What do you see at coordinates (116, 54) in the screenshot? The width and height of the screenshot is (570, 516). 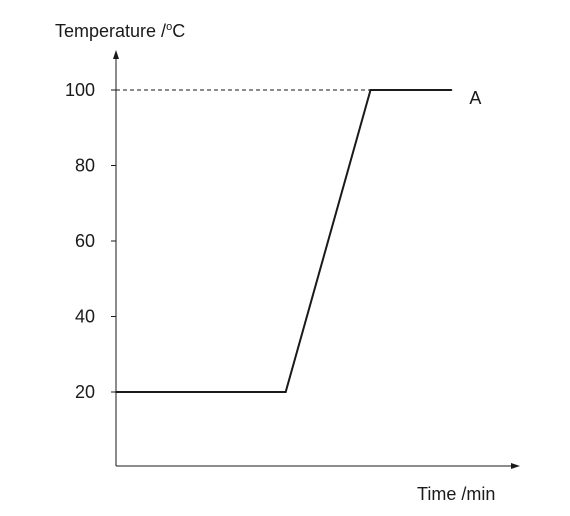 I see `y-axis-arrowhead` at bounding box center [116, 54].